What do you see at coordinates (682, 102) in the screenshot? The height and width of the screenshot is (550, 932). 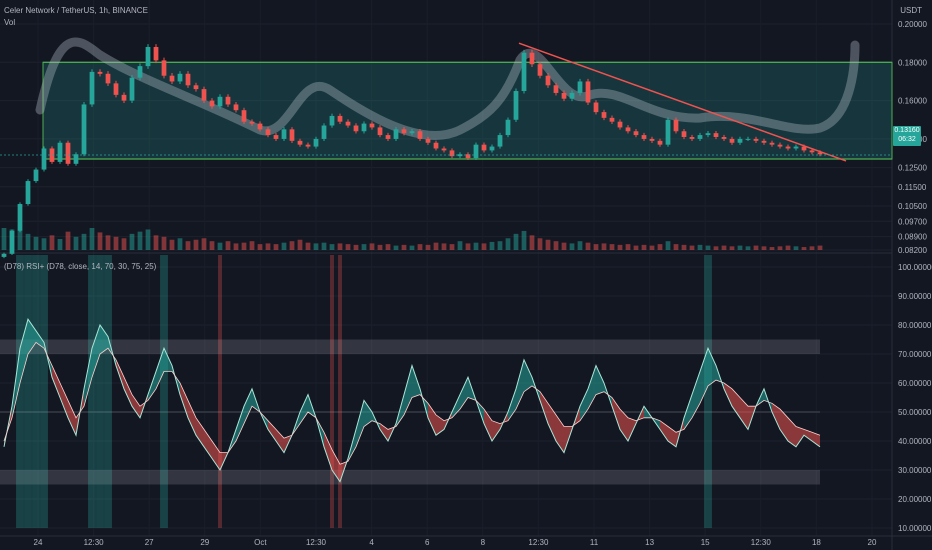 I see `descending-trendline` at bounding box center [682, 102].